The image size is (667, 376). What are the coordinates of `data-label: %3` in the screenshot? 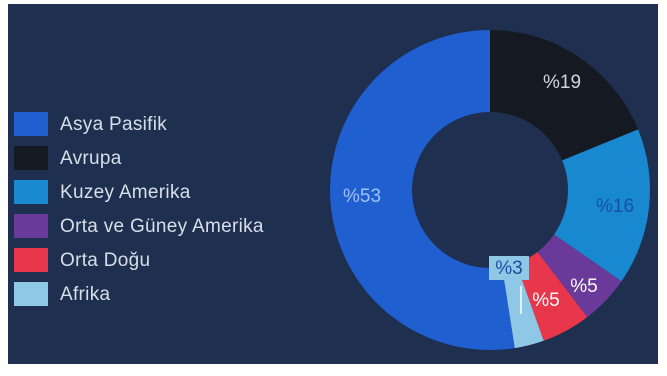 It's located at (508, 268).